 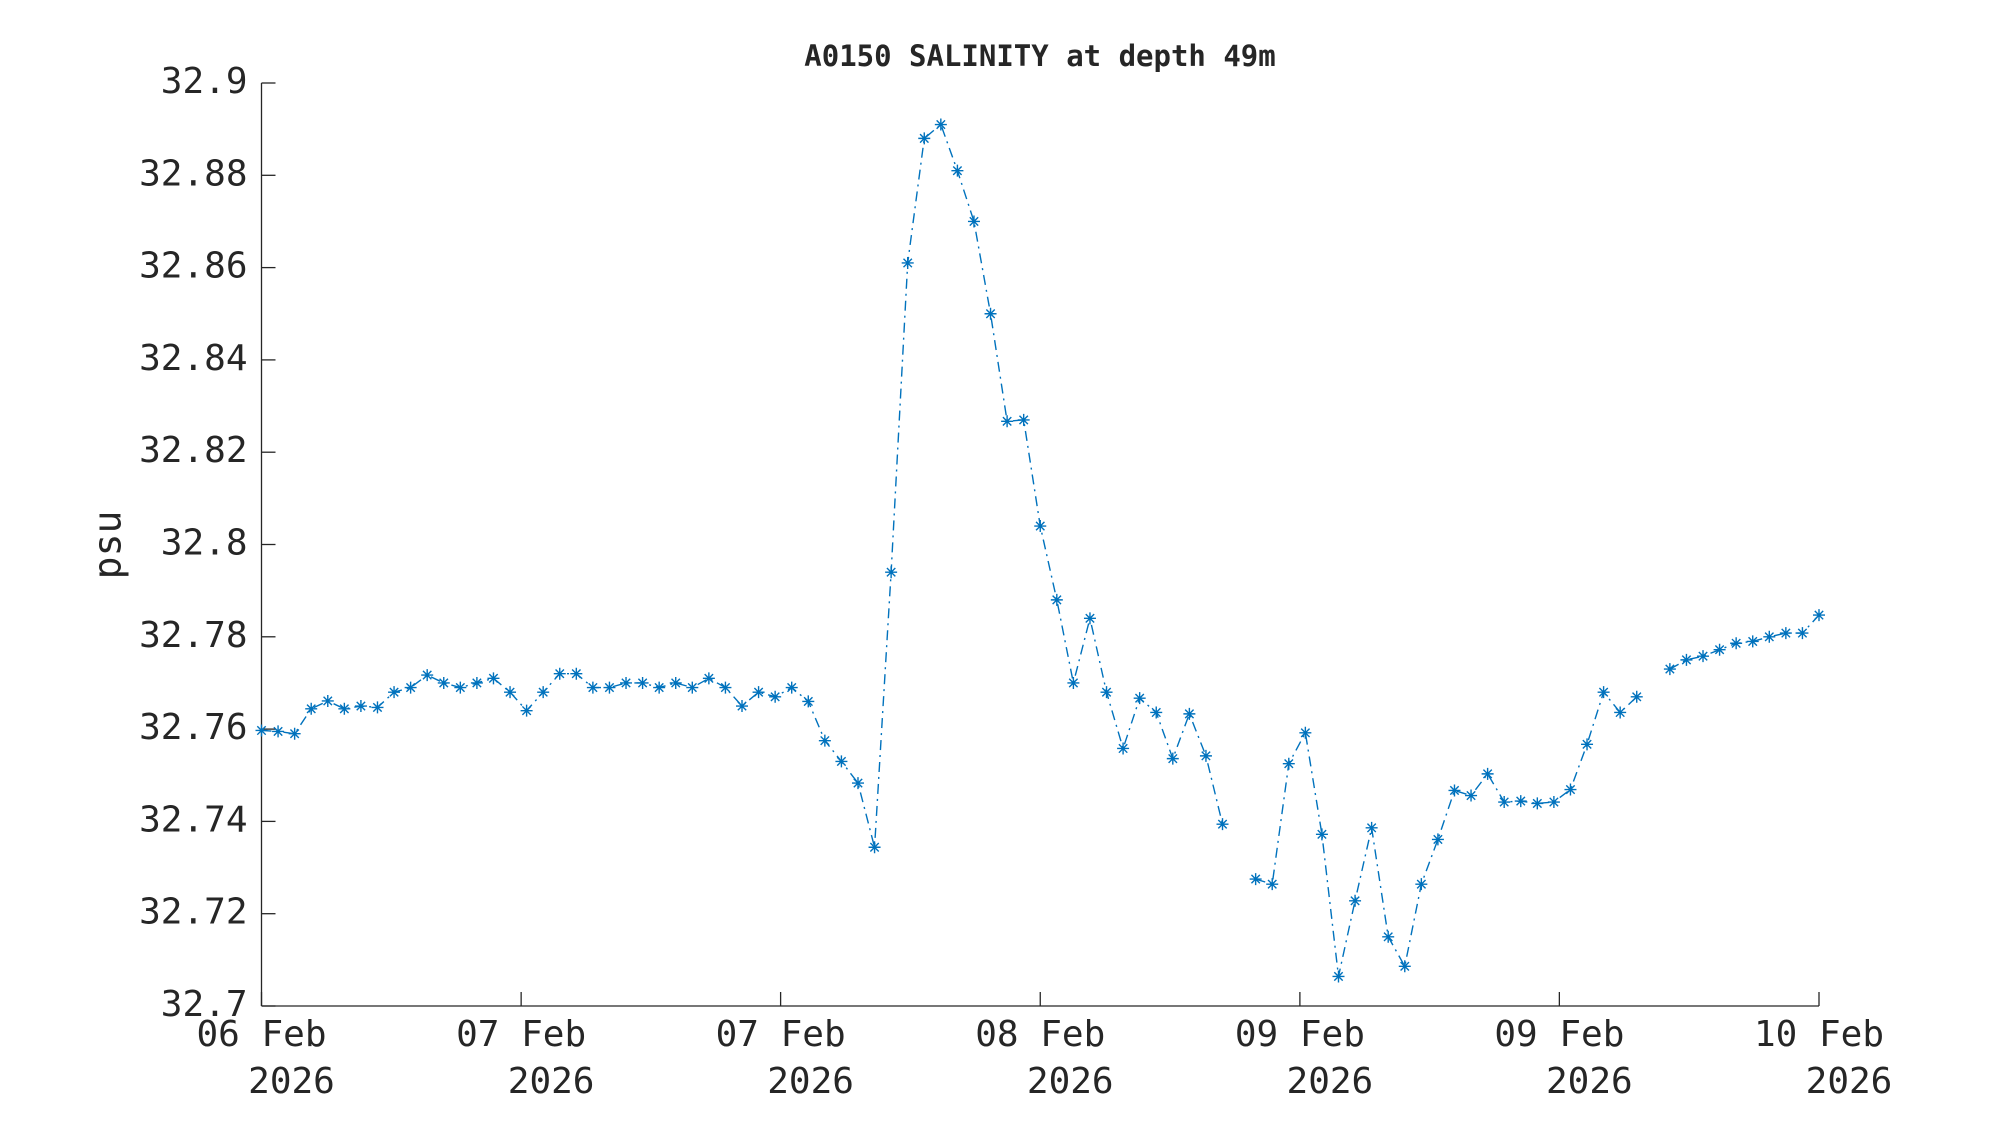 I want to click on y-tick-label: 32.9, so click(x=204, y=81).